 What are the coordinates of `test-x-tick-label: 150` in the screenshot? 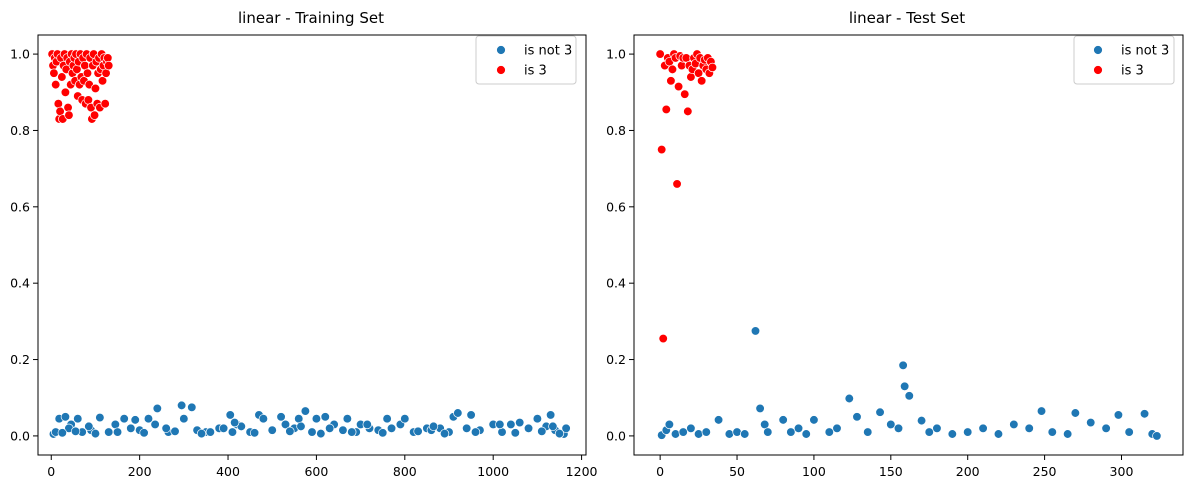 It's located at (891, 471).